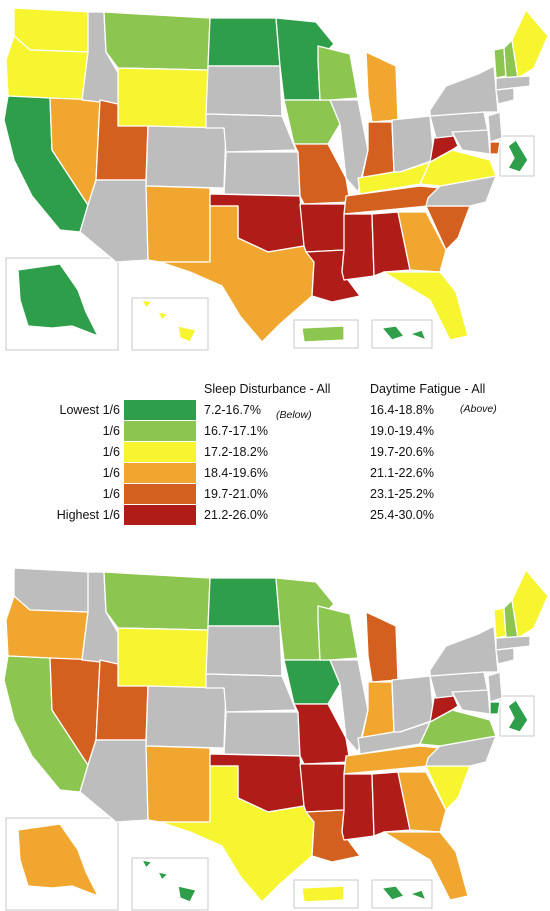 The width and height of the screenshot is (550, 911). I want to click on legend-row: 1/6 18.4-19.6% 21.1-22.6%, so click(275, 473).